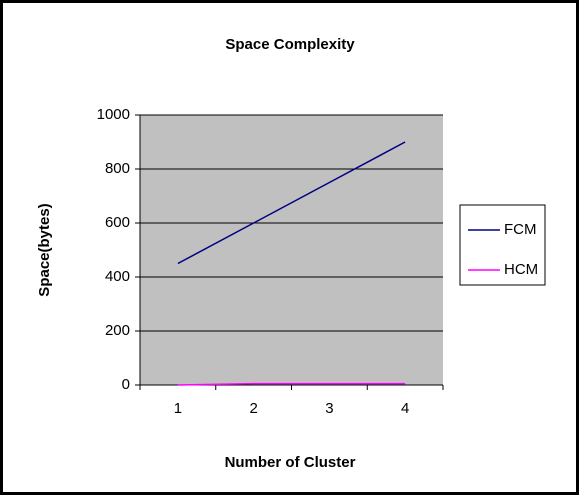 This screenshot has height=495, width=579. Describe the element at coordinates (502, 245) in the screenshot. I see `legend-box` at that location.